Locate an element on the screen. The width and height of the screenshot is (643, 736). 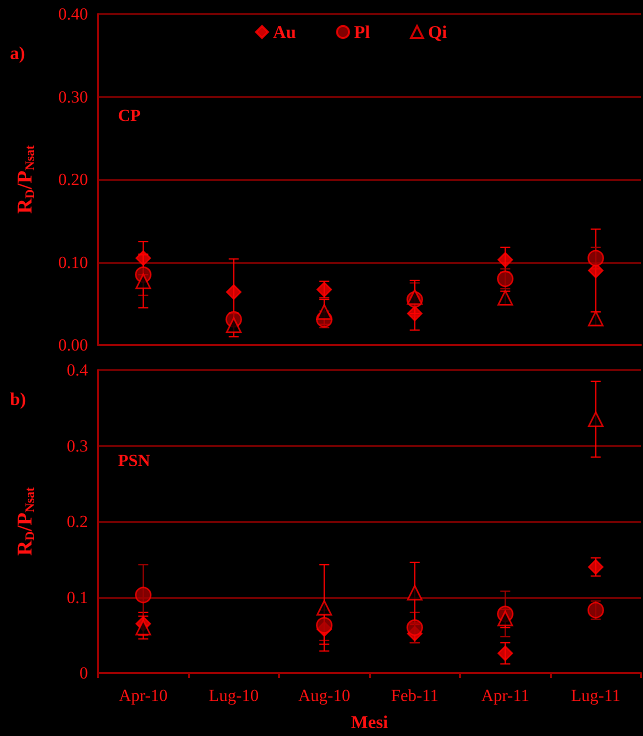
x-tick-label: Apr-11 is located at coordinates (505, 695).